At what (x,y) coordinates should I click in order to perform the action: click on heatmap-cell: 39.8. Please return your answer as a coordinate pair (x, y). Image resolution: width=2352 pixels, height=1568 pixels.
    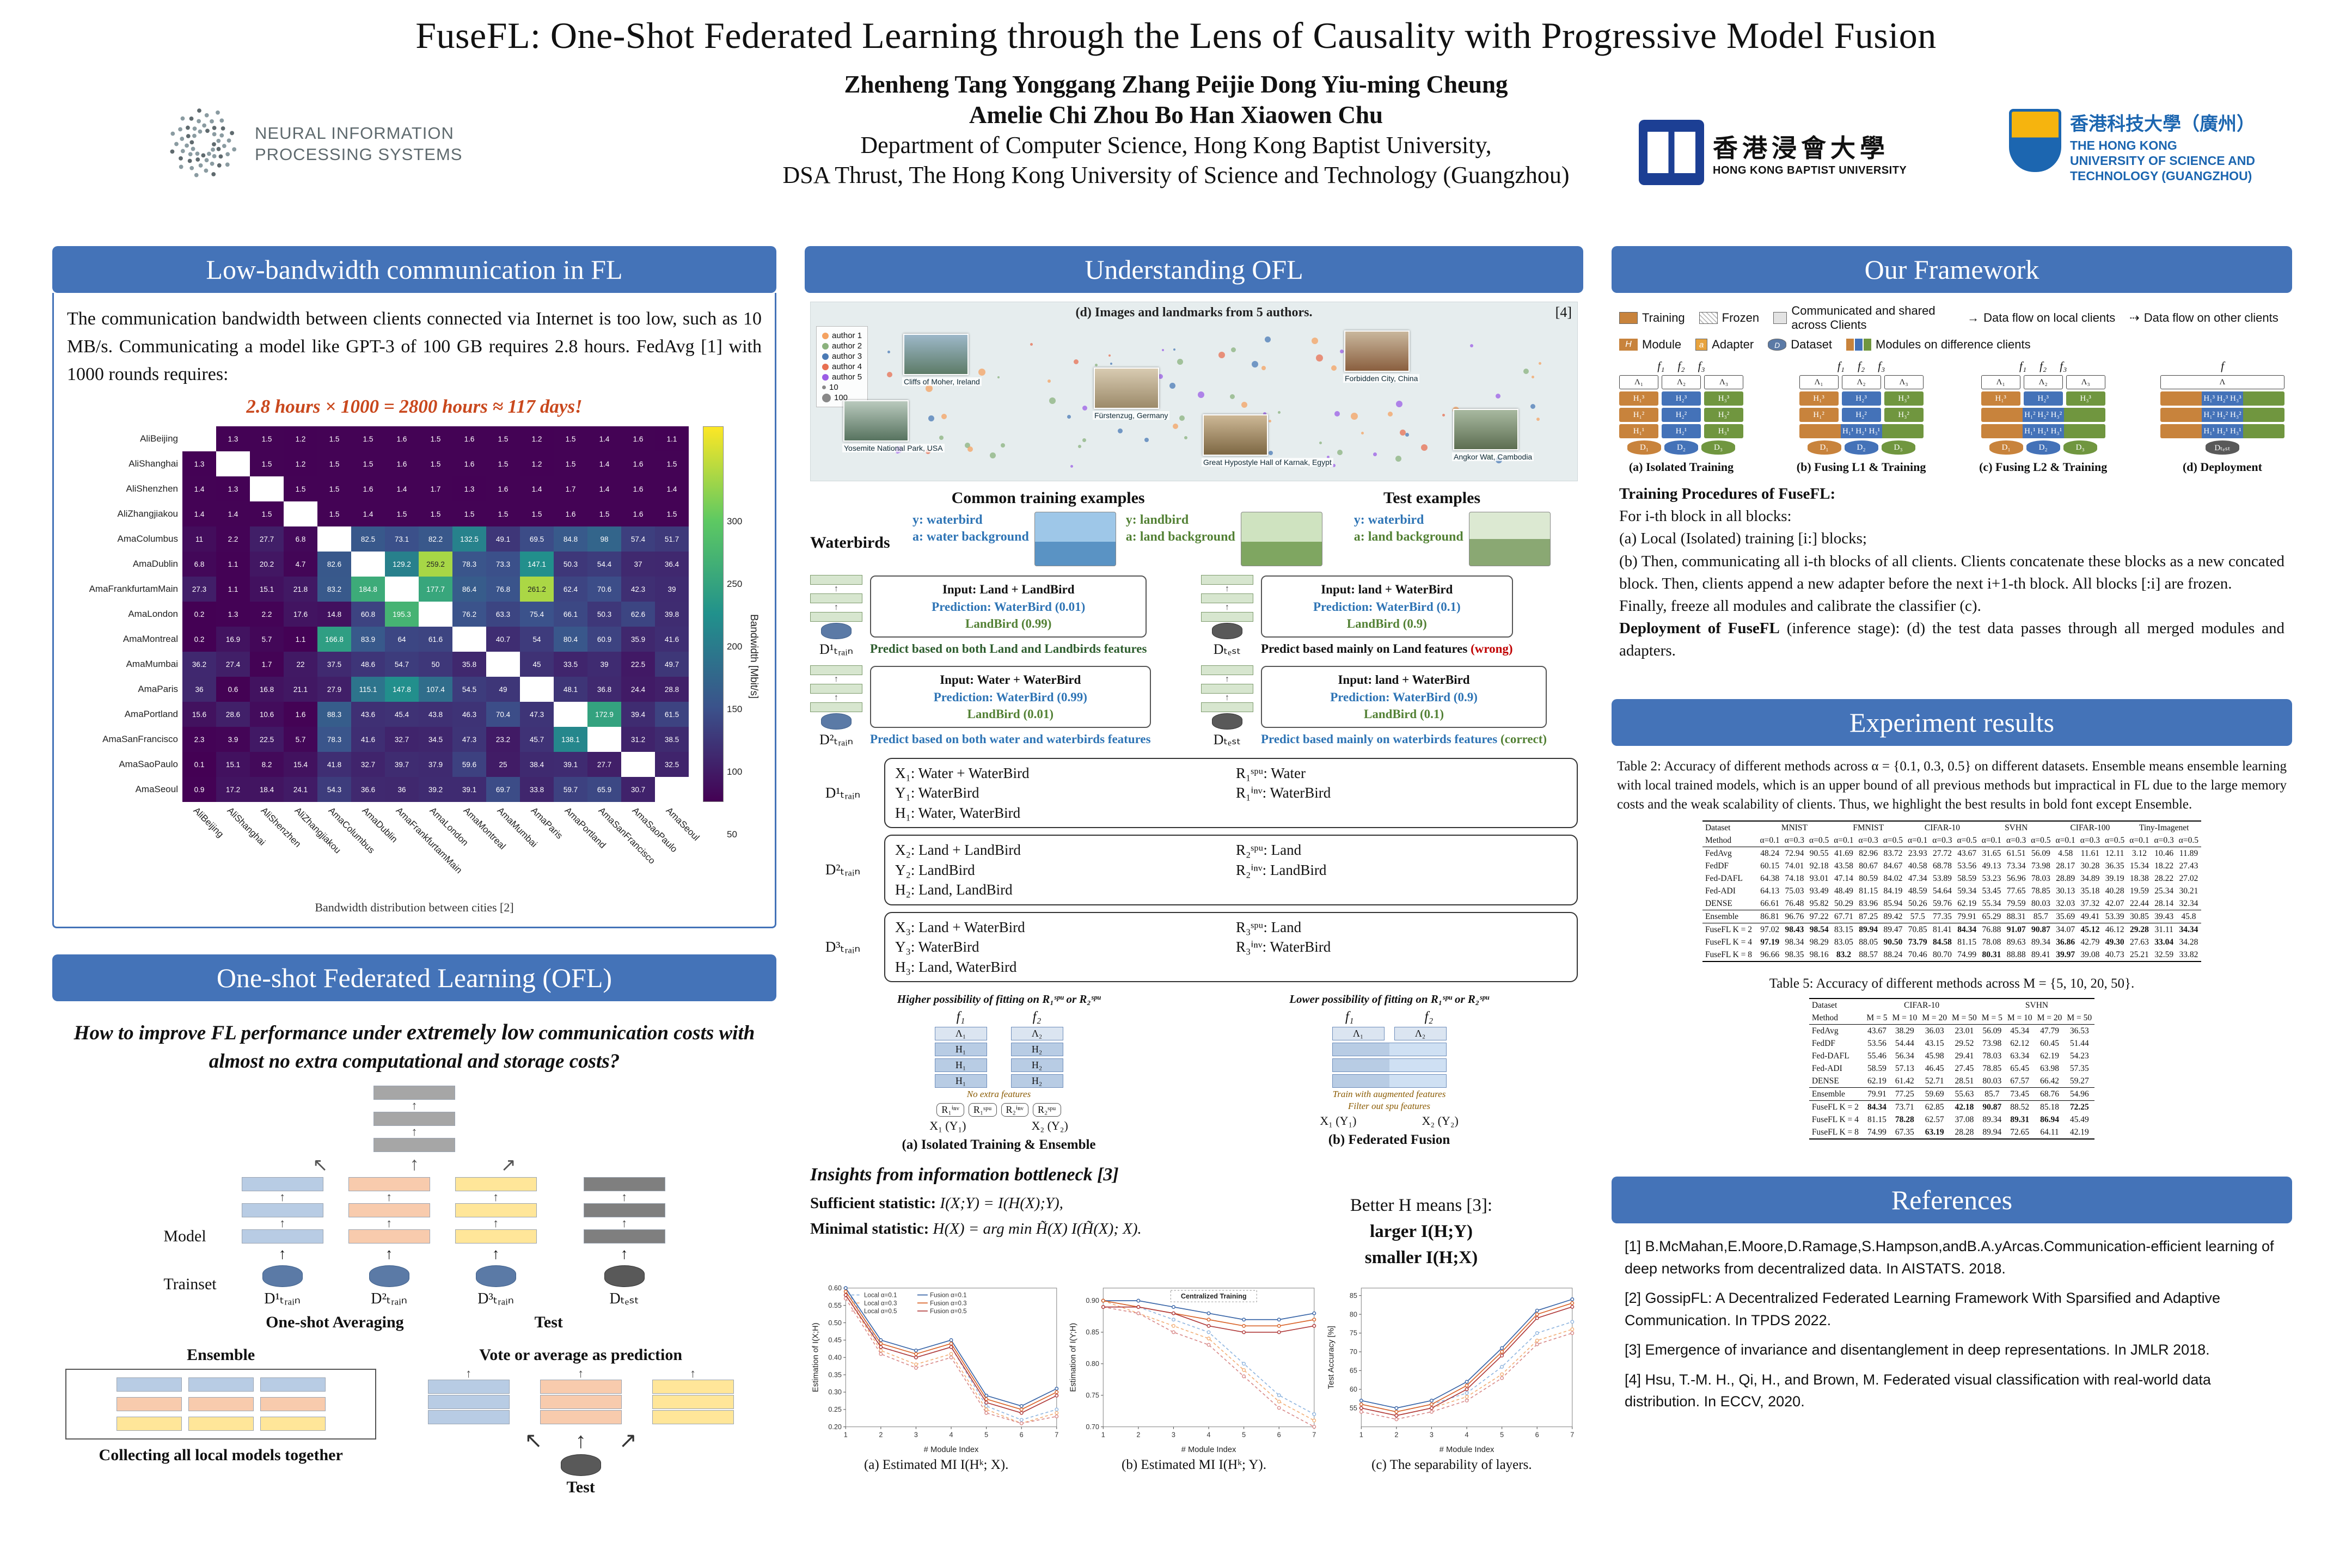
    Looking at the image, I should click on (672, 614).